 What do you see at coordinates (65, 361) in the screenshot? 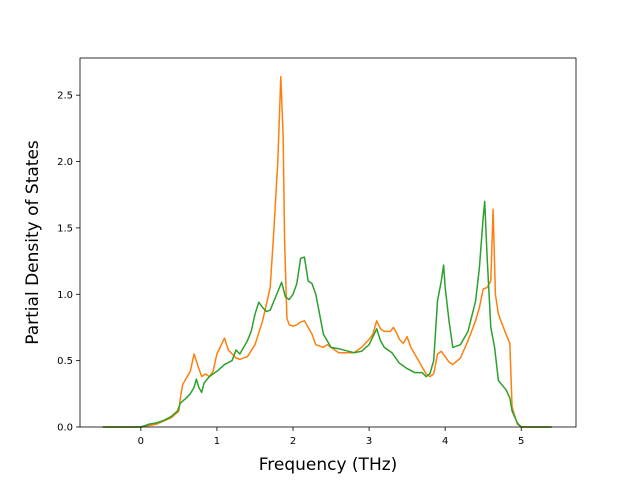
I see `y-tick-label: 0.5` at bounding box center [65, 361].